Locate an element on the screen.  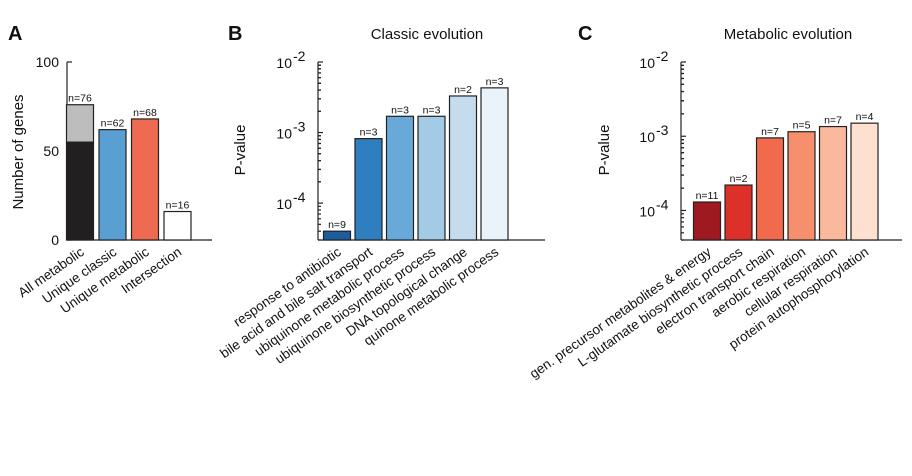
panel-a-bar-label-3: n=16 is located at coordinates (178, 206).